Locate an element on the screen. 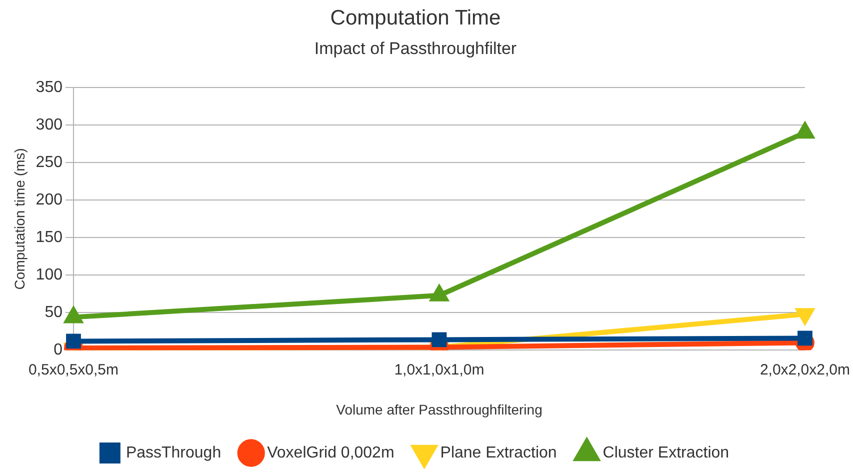  x-tick-label: 0,5x0,5x0,5m is located at coordinates (73, 369).